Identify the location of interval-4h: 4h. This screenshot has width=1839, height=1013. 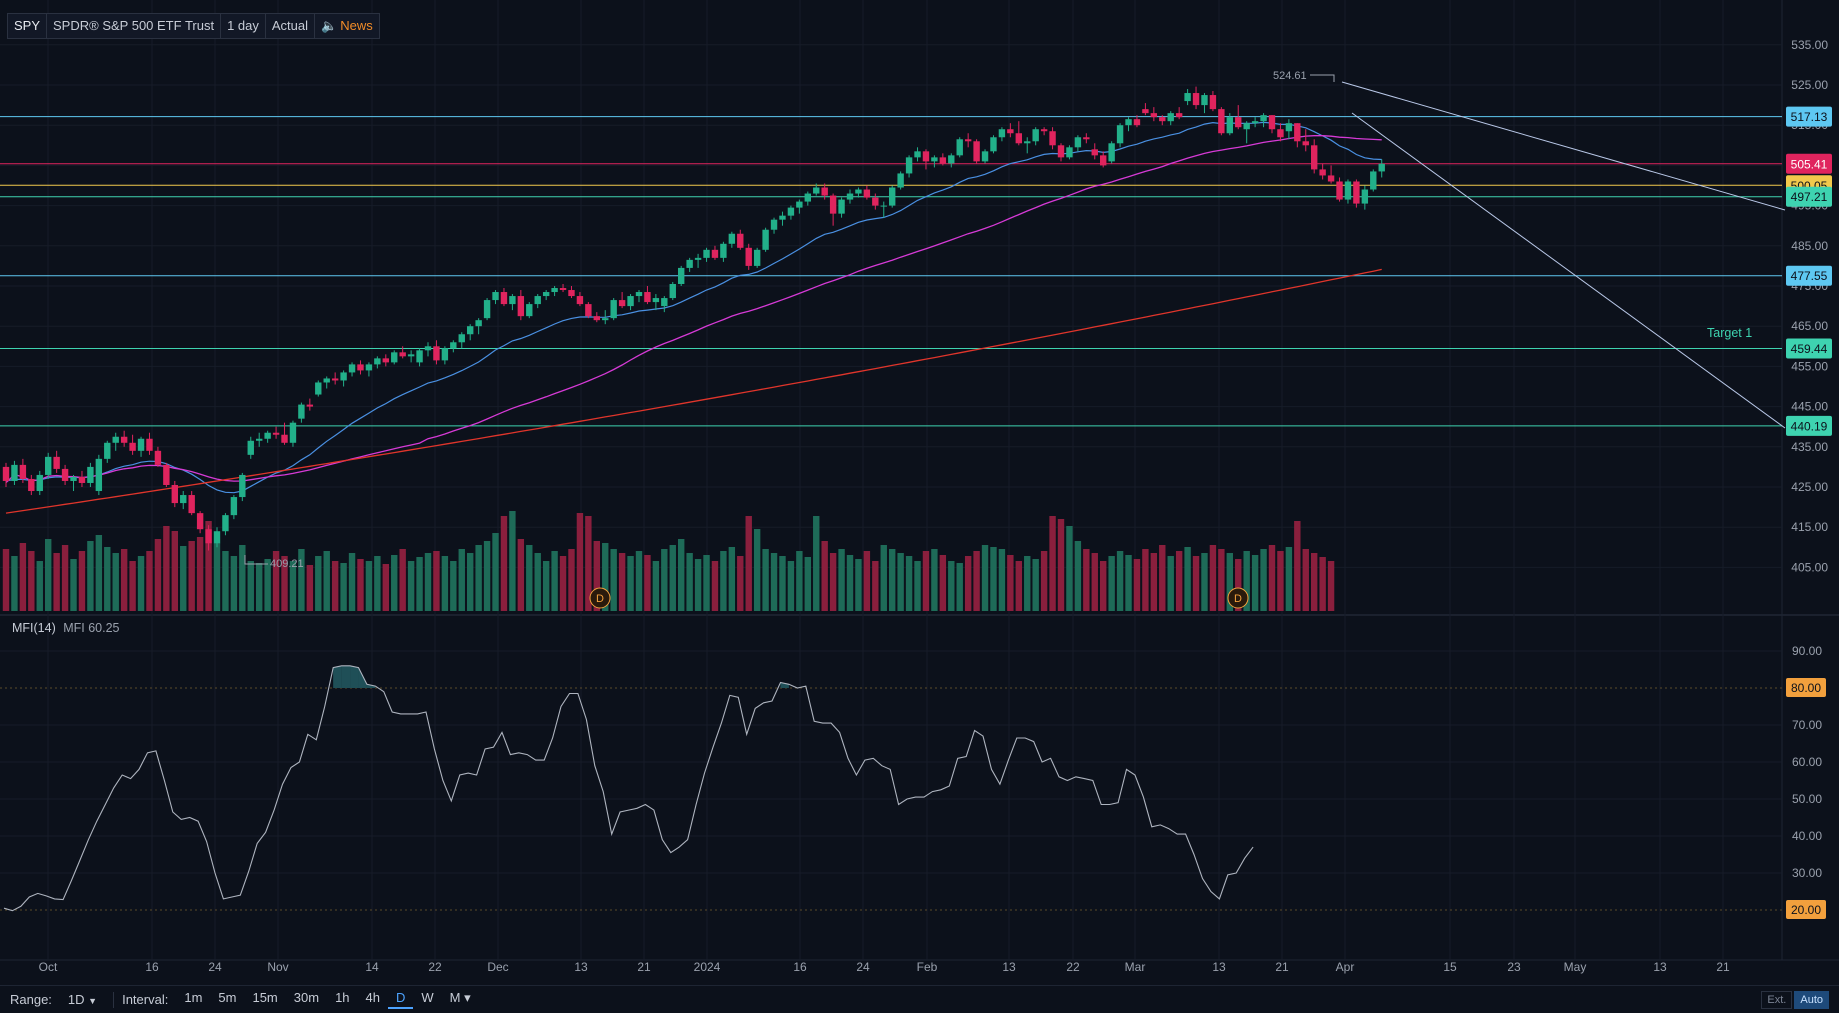
(372, 997).